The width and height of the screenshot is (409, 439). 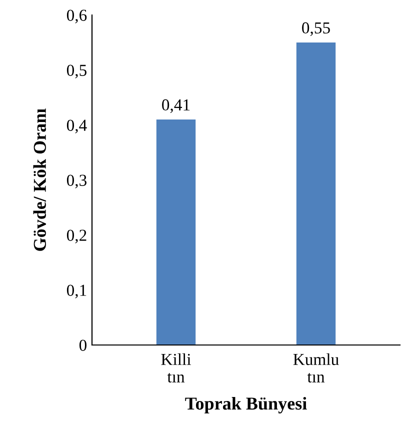 I want to click on x-axis-title: Toprak Bünyesi, so click(x=246, y=405).